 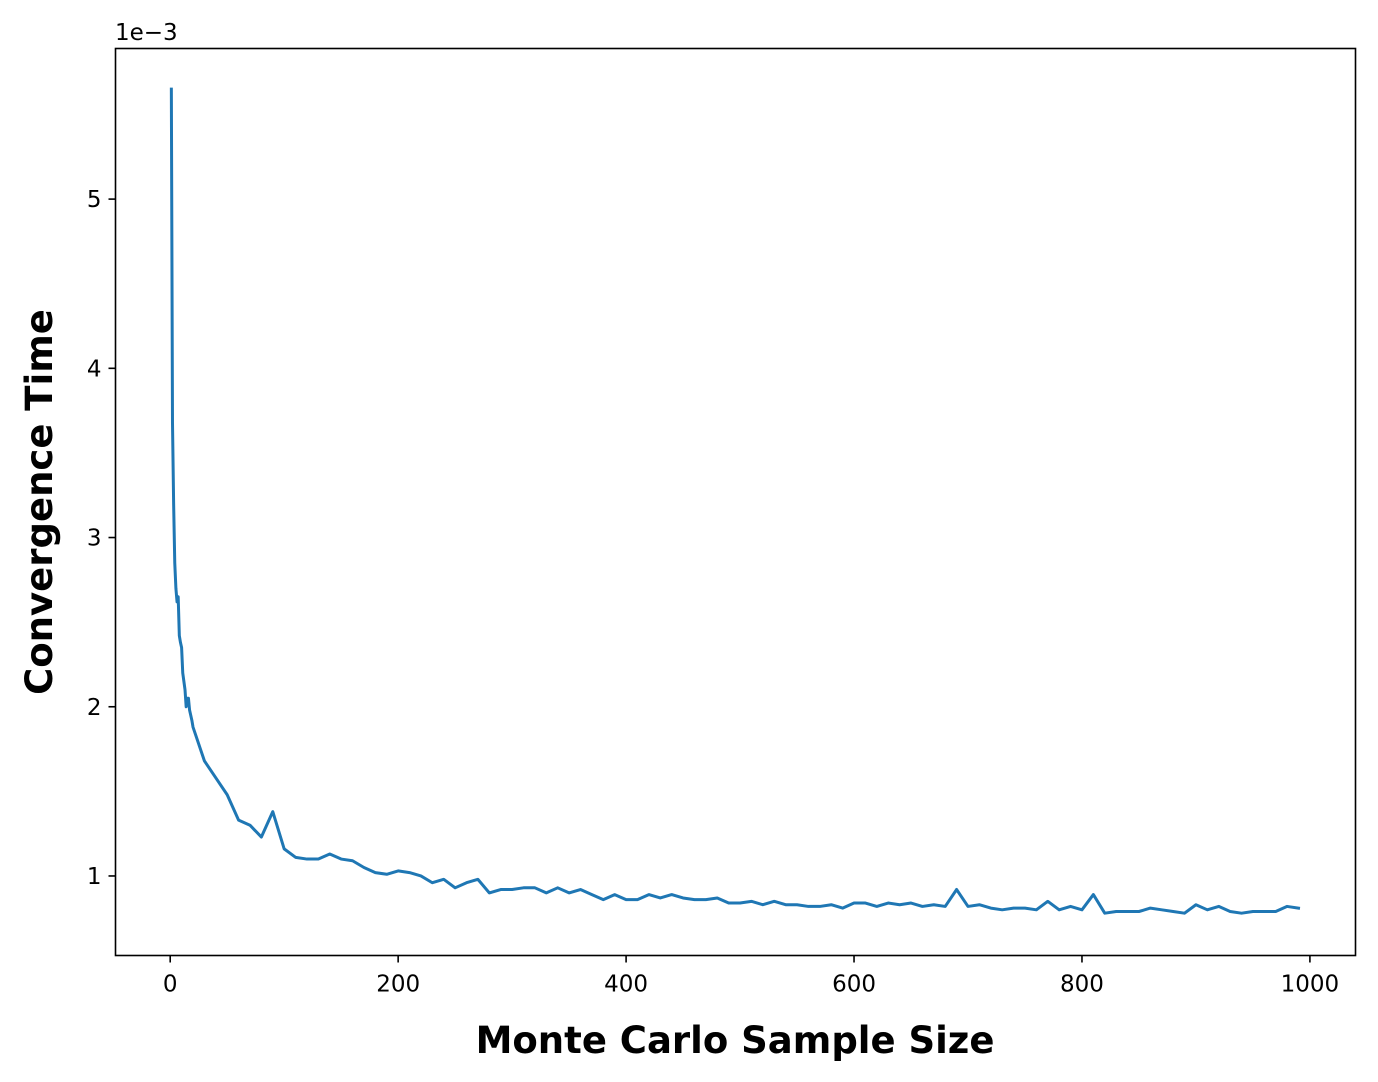 I want to click on y-tick-label: 5, so click(x=94, y=200).